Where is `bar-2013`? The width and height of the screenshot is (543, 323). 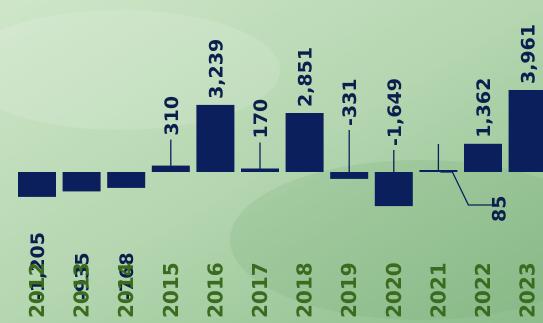
bar-2013 is located at coordinates (81, 182).